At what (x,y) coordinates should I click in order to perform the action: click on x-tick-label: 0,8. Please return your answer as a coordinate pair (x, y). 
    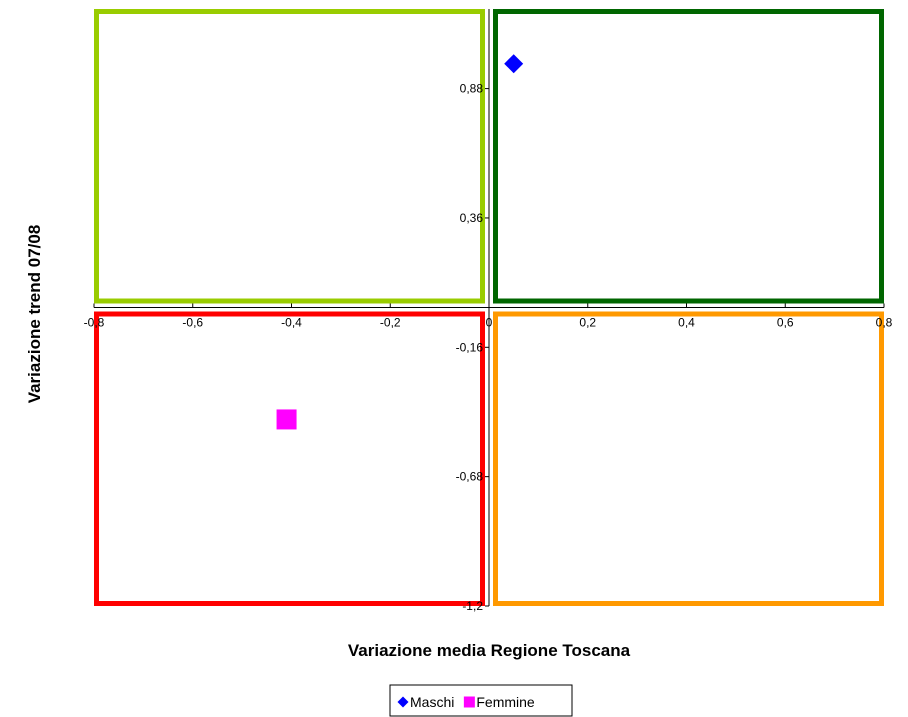
    Looking at the image, I should click on (884, 323).